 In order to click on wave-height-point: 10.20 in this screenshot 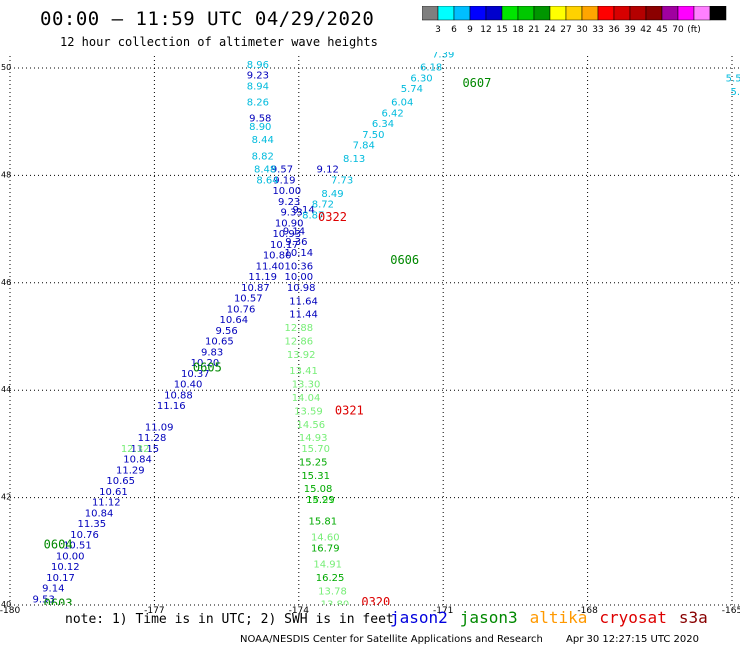, I will do `click(205, 363)`.